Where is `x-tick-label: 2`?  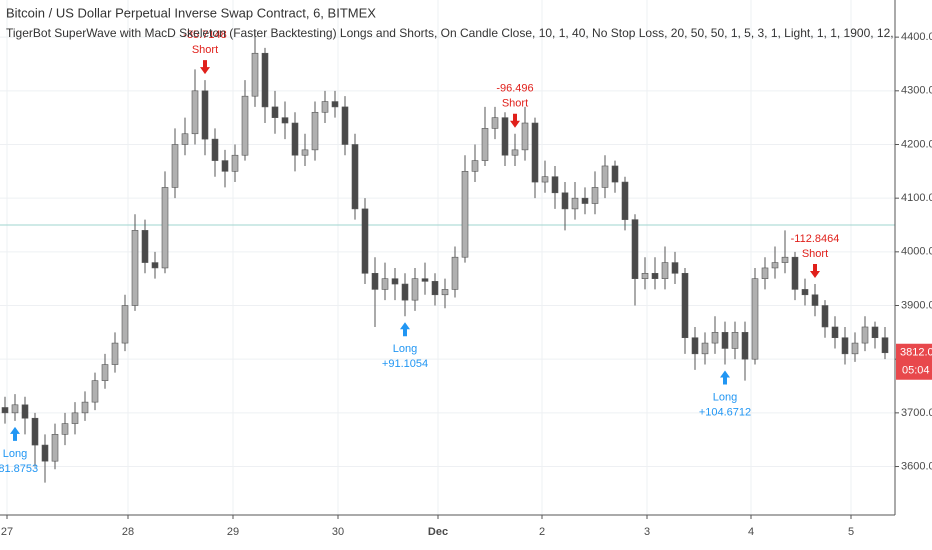 x-tick-label: 2 is located at coordinates (542, 532).